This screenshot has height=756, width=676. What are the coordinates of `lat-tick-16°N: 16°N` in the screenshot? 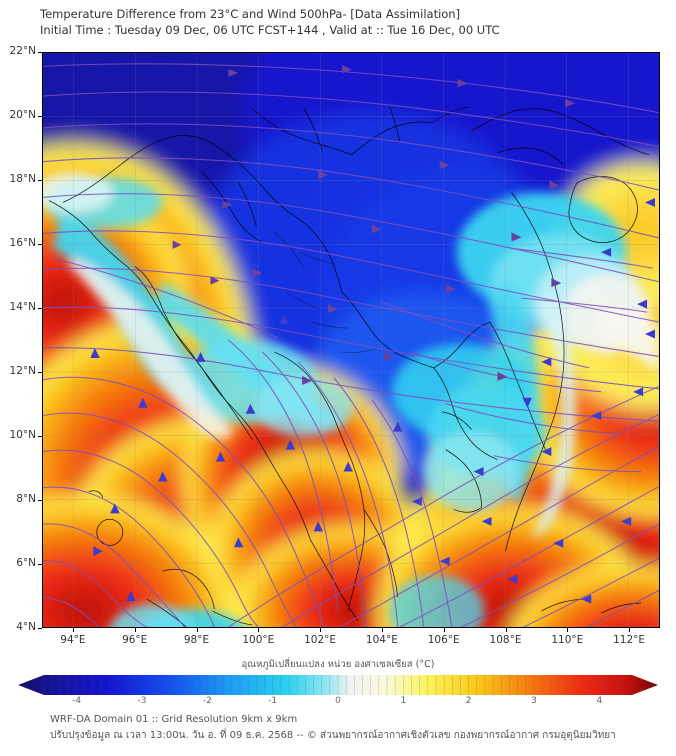 It's located at (22, 243).